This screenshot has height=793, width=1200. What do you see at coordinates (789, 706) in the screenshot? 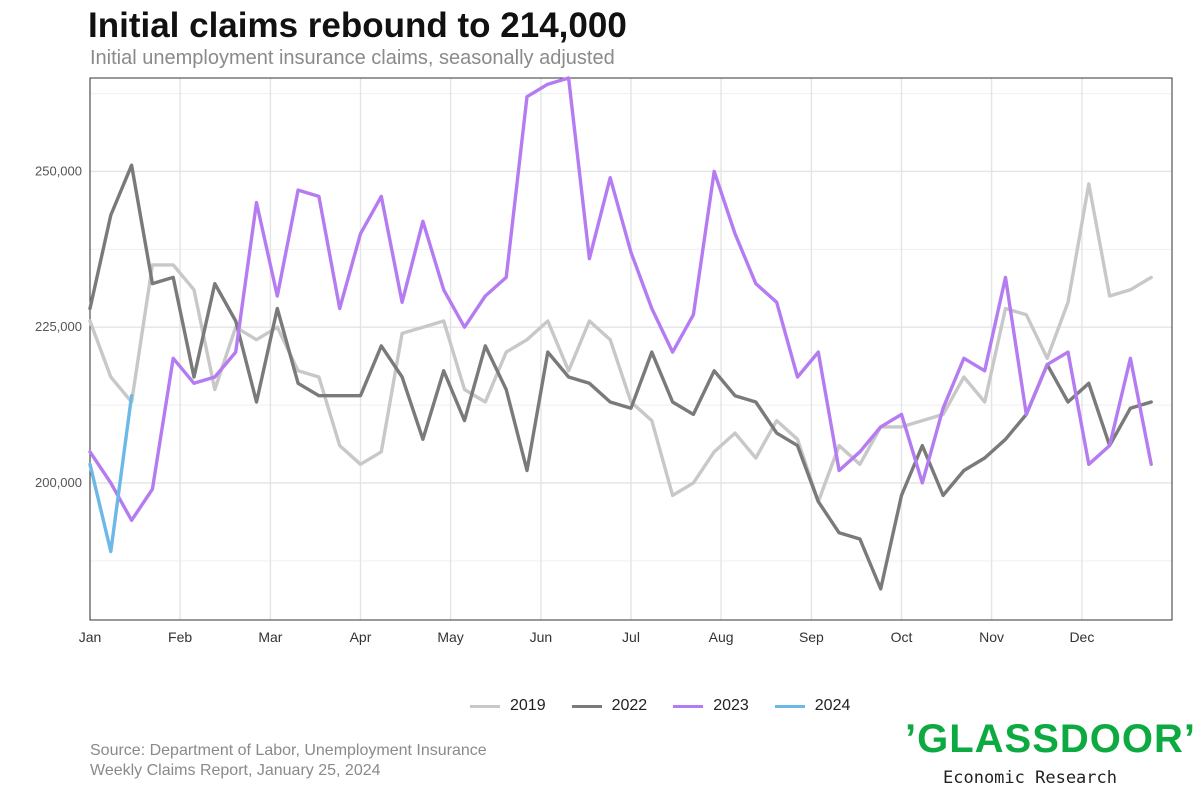
I see `legend-swatch-2024` at bounding box center [789, 706].